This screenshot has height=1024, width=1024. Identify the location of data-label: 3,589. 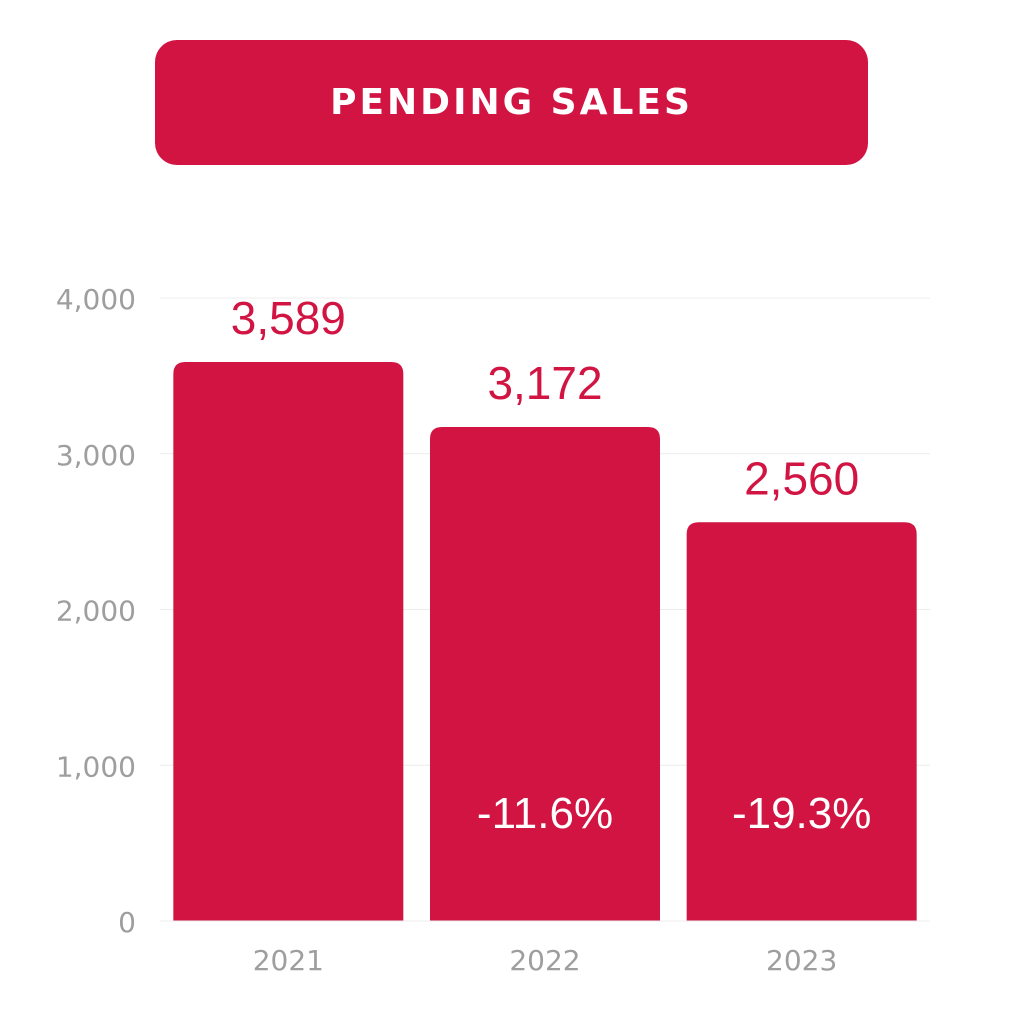
(288, 318).